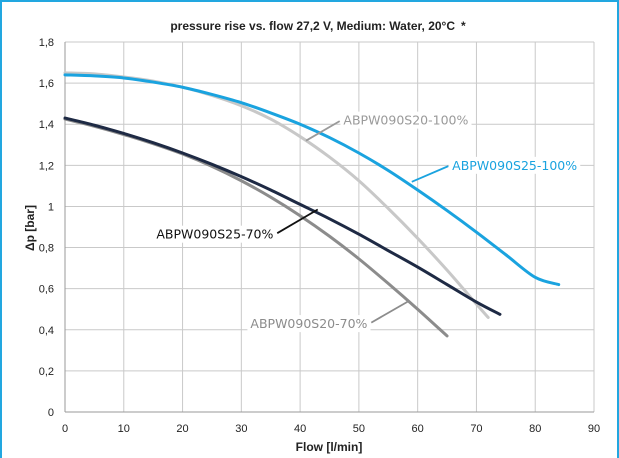  Describe the element at coordinates (241, 429) in the screenshot. I see `x-tick-label: 30` at that location.